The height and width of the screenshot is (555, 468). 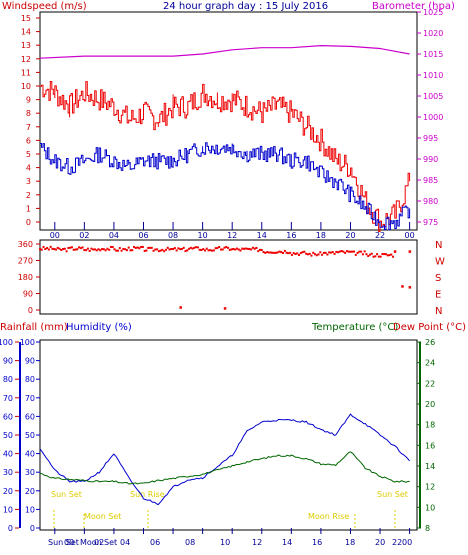 I want to click on temperature-axis-label: Temperature (°C), so click(x=354, y=327).